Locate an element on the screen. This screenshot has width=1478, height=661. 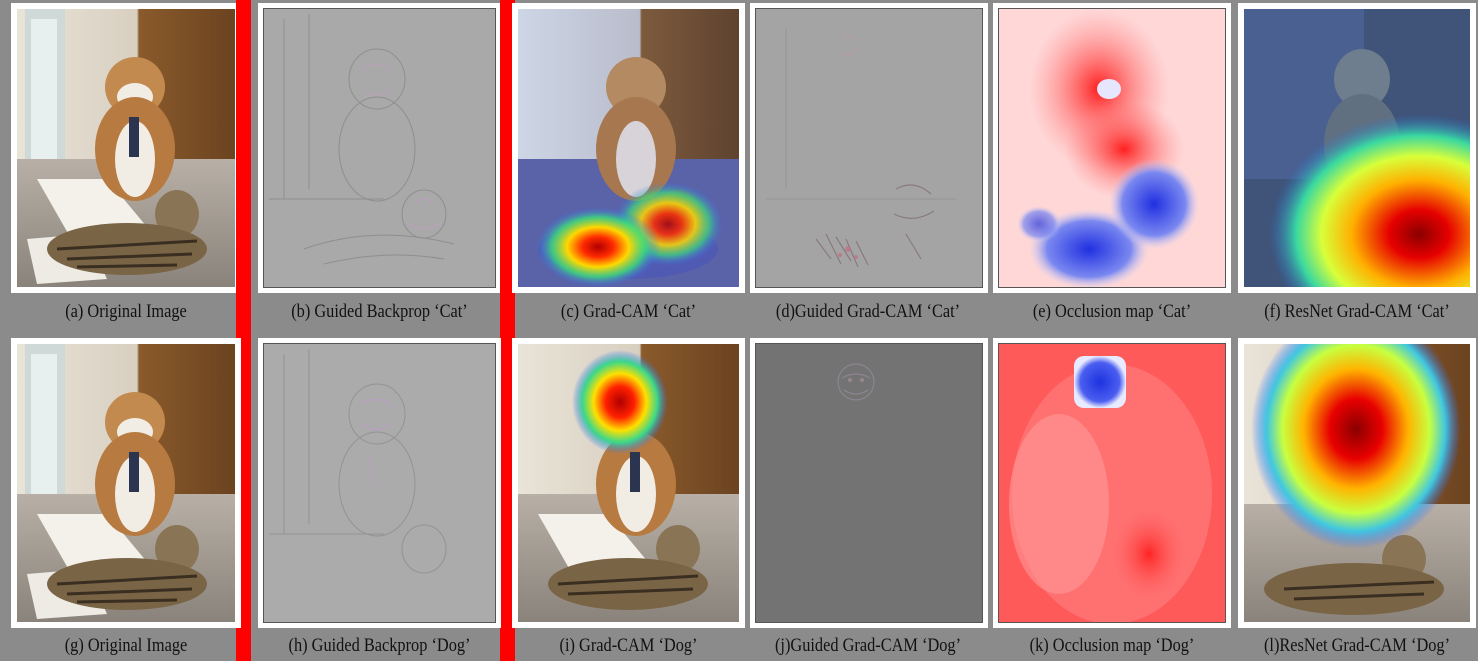
panel-k is located at coordinates (1112, 483).